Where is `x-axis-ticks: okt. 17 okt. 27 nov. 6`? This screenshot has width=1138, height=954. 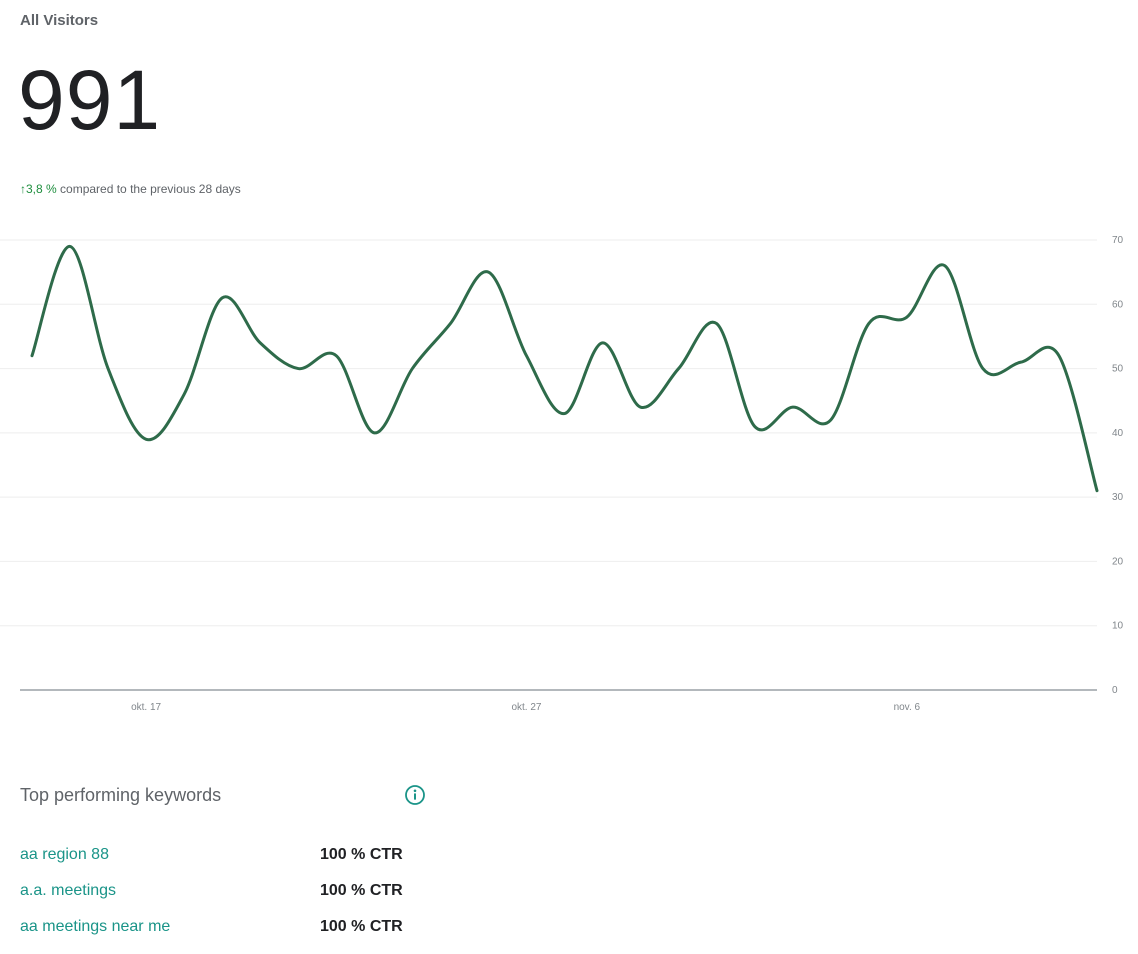 x-axis-ticks: okt. 17 okt. 27 nov. 6 is located at coordinates (525, 707).